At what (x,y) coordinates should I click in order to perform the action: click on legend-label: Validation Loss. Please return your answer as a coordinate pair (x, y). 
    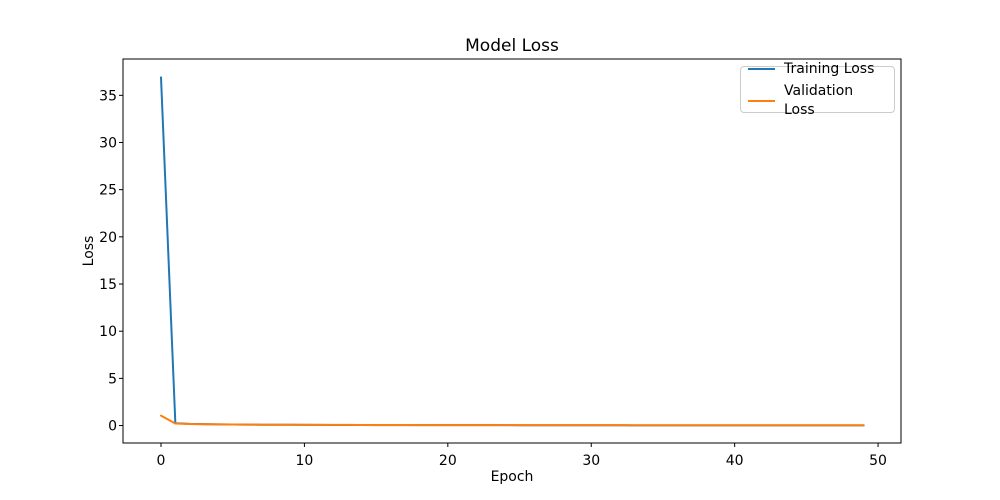
    Looking at the image, I should click on (819, 100).